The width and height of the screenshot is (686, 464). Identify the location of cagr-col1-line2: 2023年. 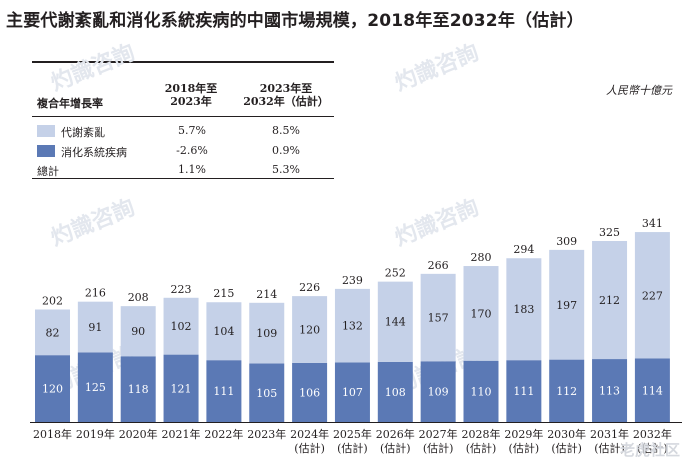
(191, 101).